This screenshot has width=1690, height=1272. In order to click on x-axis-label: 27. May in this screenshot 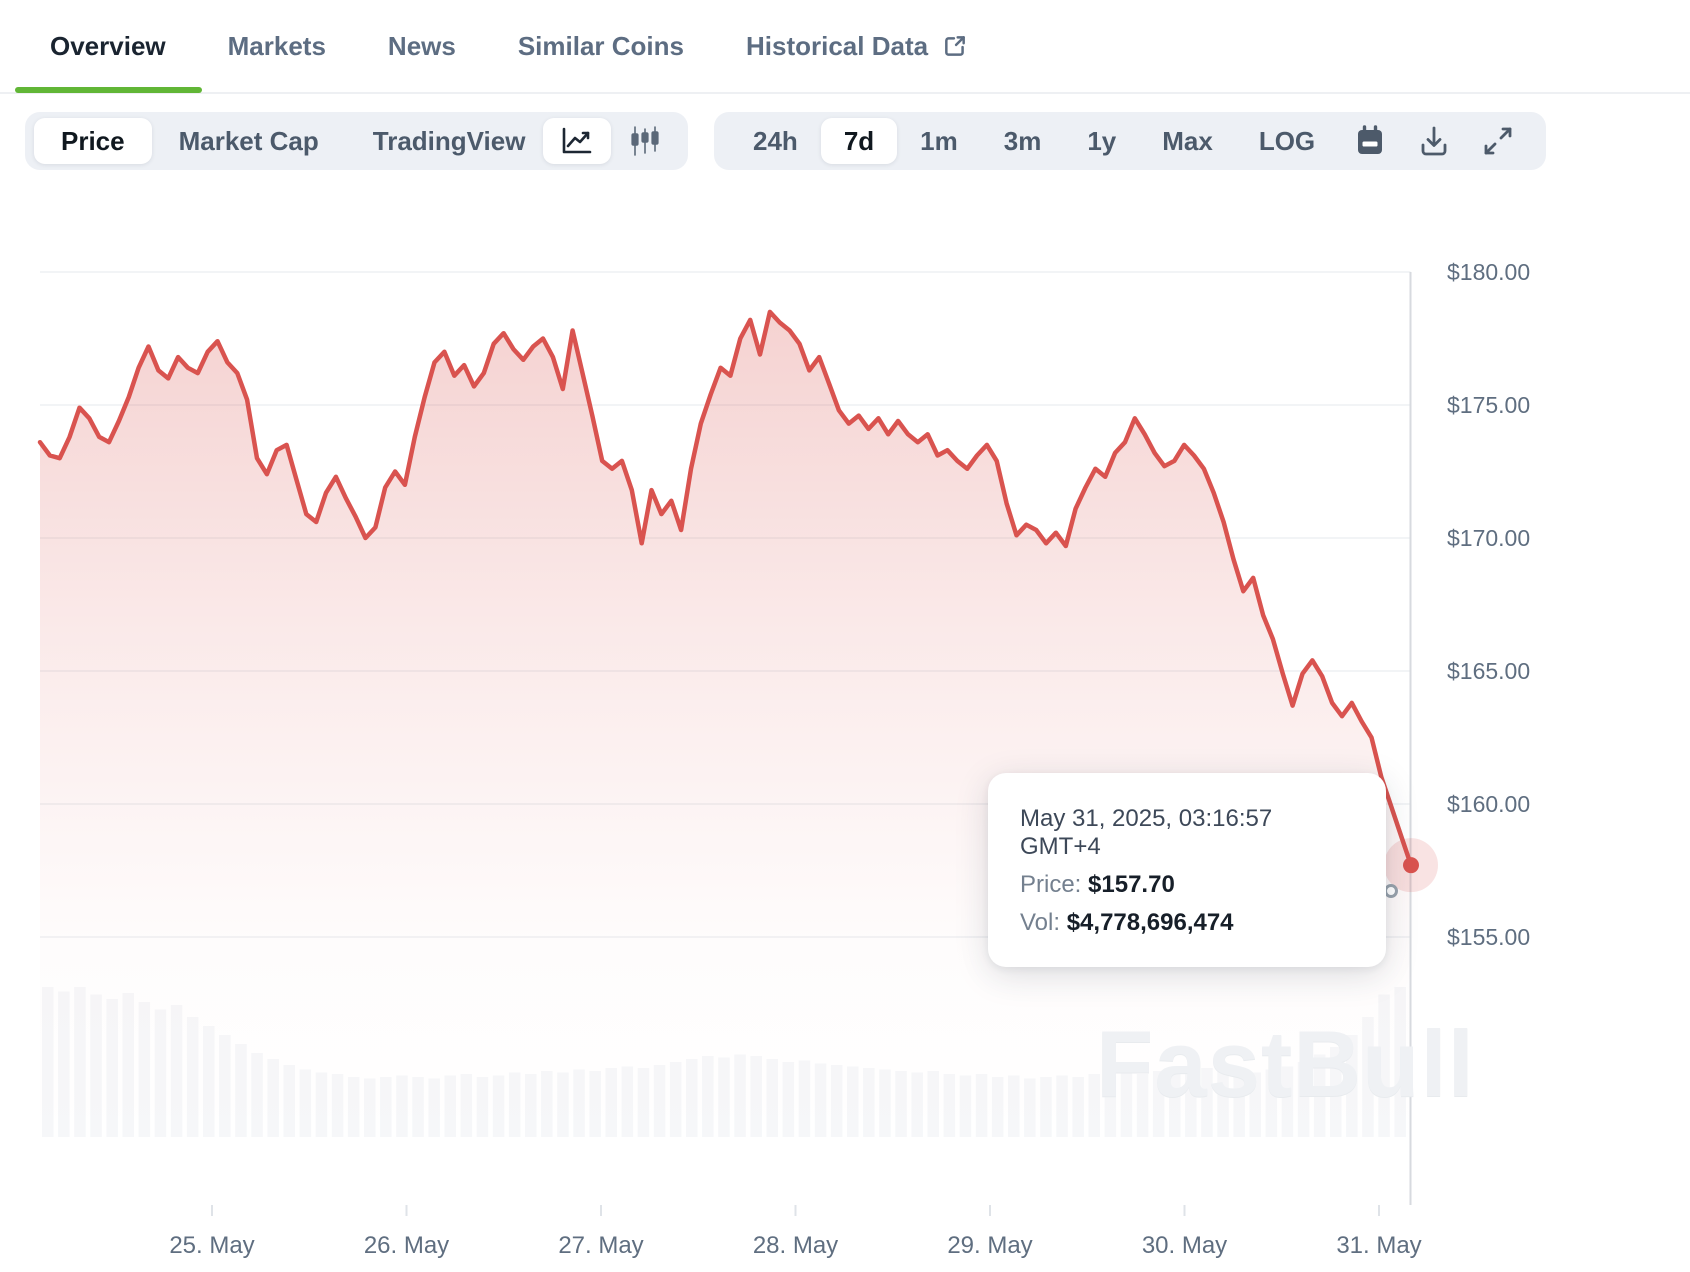, I will do `click(600, 1245)`.